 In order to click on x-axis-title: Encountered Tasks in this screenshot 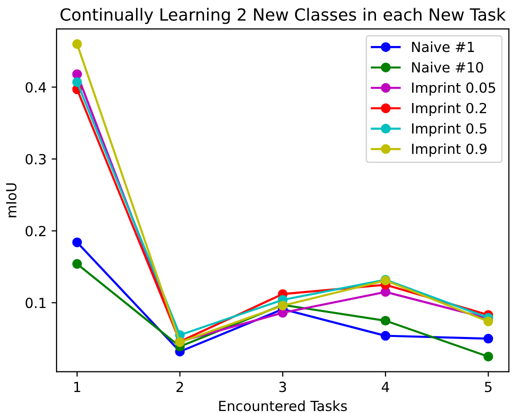, I will do `click(283, 406)`.